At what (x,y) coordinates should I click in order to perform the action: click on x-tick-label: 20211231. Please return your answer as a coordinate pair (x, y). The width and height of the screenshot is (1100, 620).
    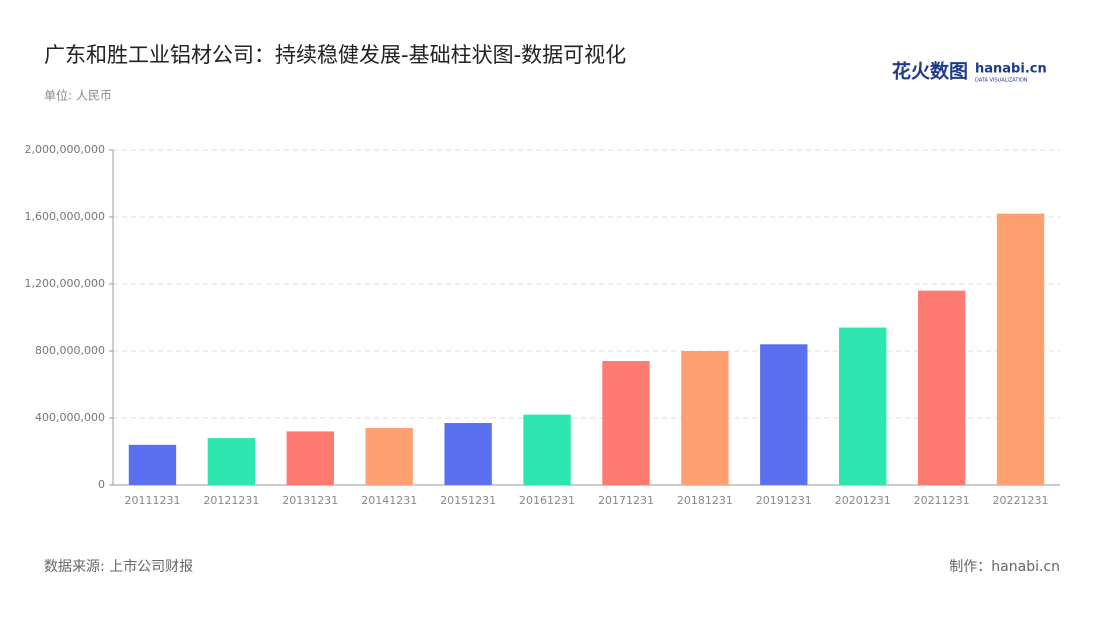
    Looking at the image, I should click on (942, 500).